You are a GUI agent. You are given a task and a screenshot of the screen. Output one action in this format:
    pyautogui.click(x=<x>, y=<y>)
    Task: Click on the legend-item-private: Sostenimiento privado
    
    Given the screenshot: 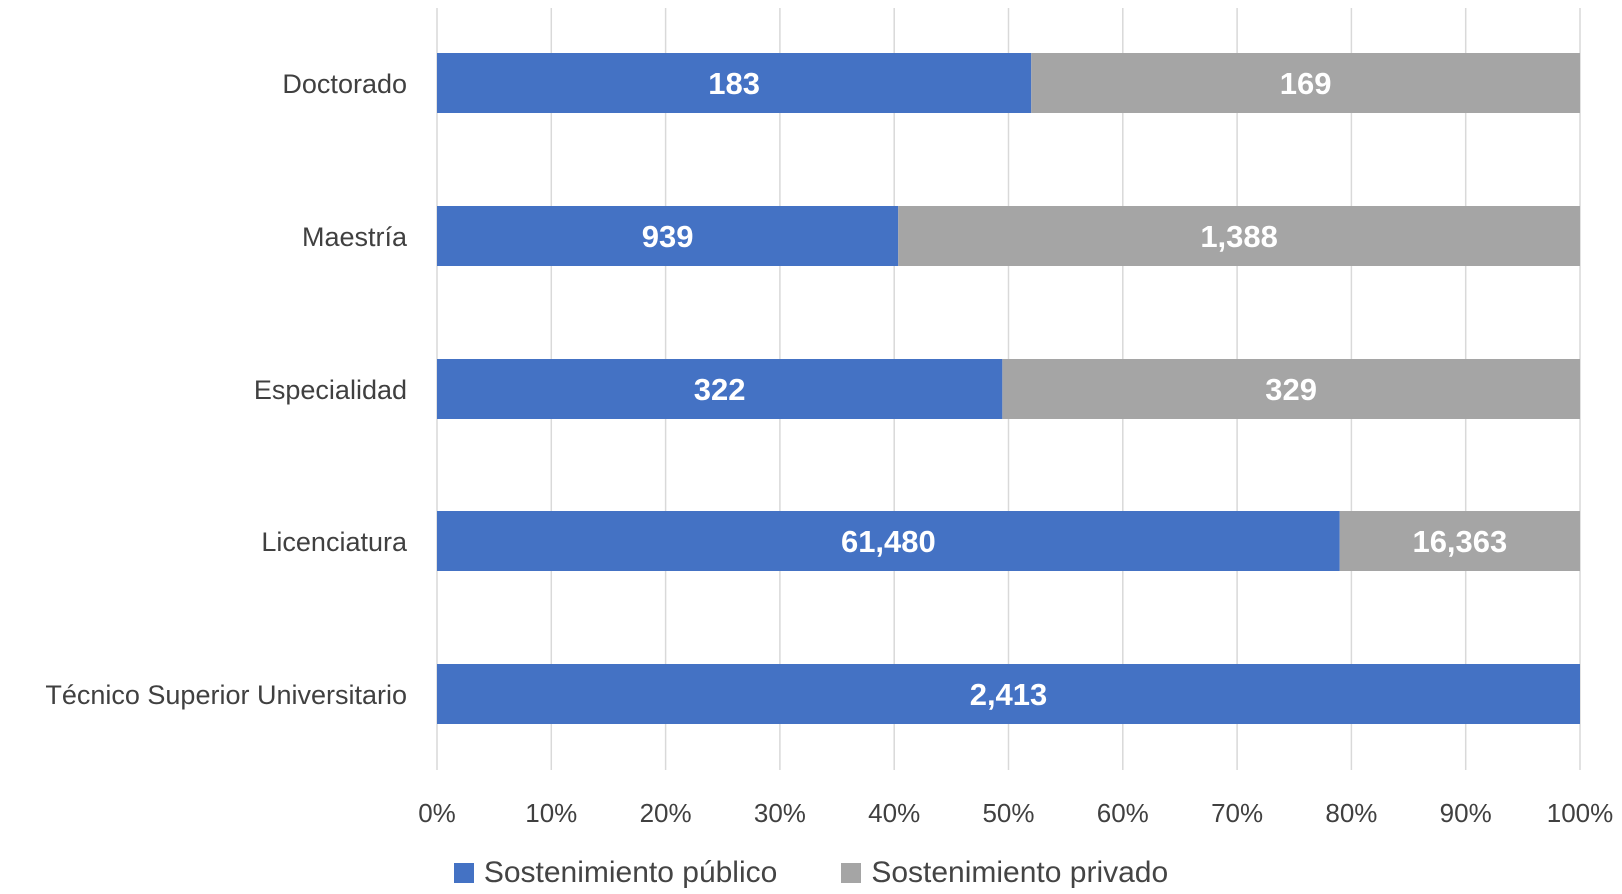 What is the action you would take?
    pyautogui.click(x=1004, y=873)
    